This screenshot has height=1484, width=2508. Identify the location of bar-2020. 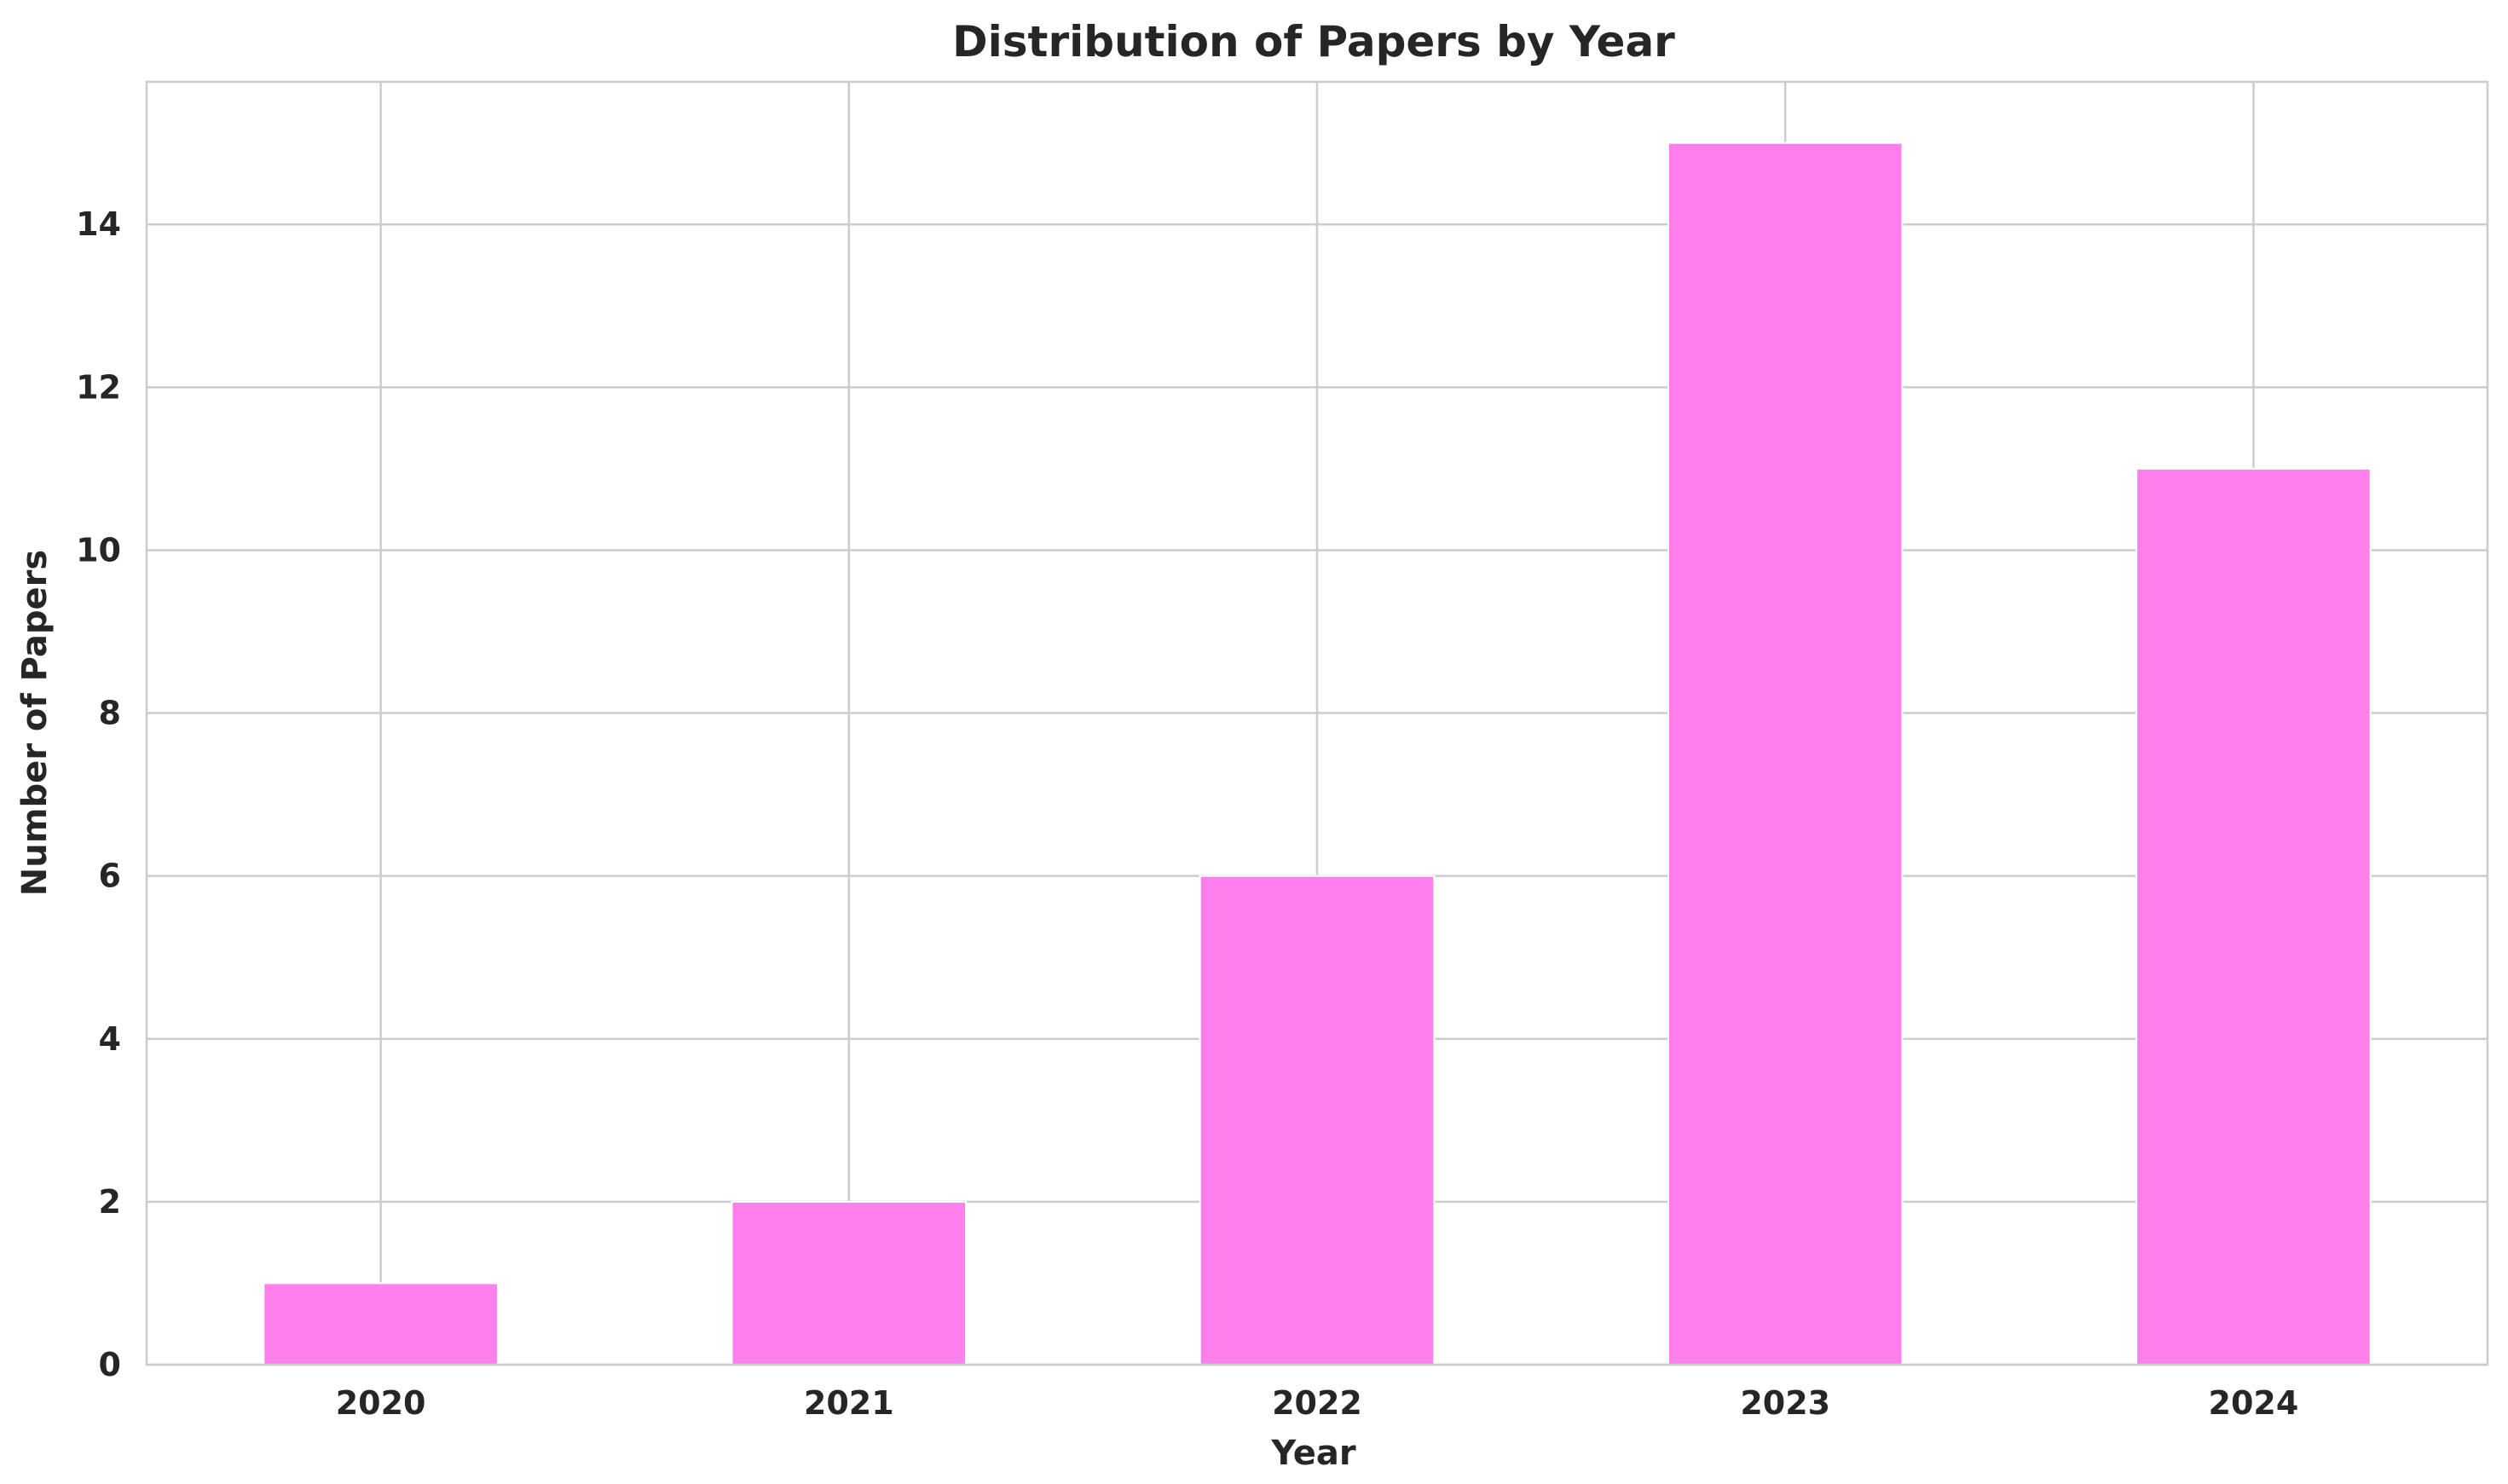
(381, 1324).